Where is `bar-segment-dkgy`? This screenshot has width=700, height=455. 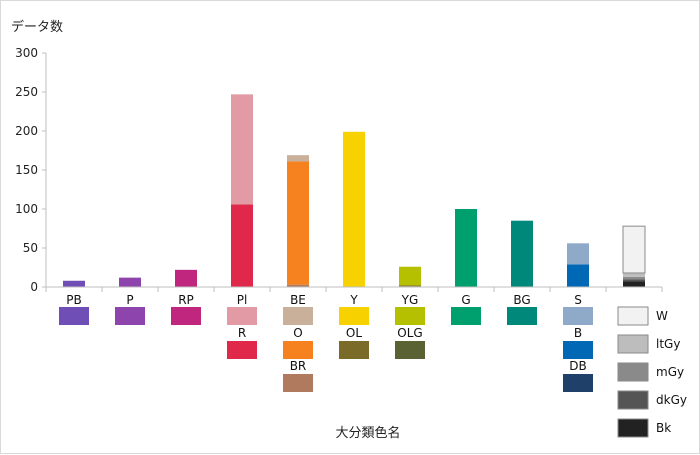
bar-segment-dkgy is located at coordinates (634, 280).